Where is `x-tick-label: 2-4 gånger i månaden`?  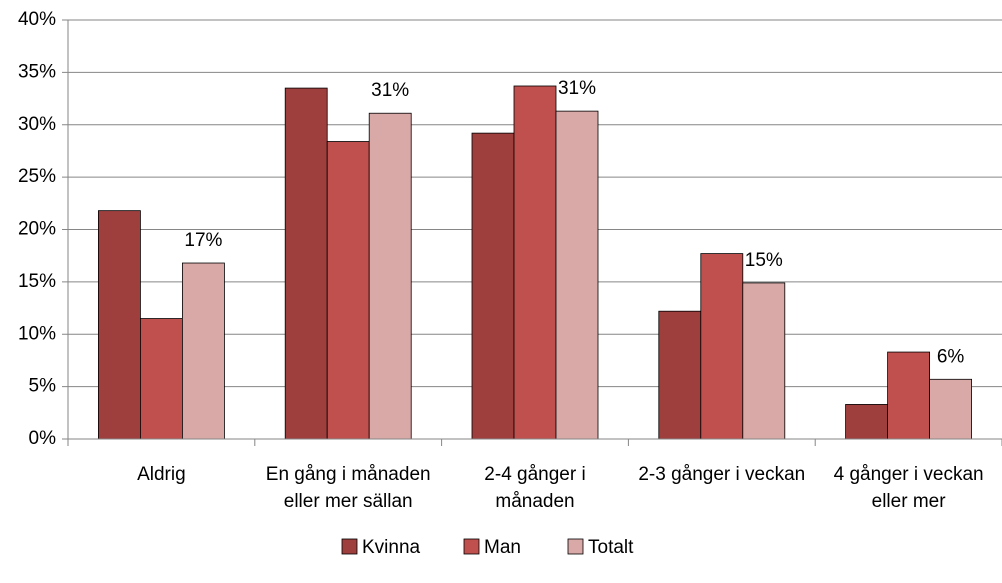
x-tick-label: 2-4 gånger i månaden is located at coordinates (535, 488).